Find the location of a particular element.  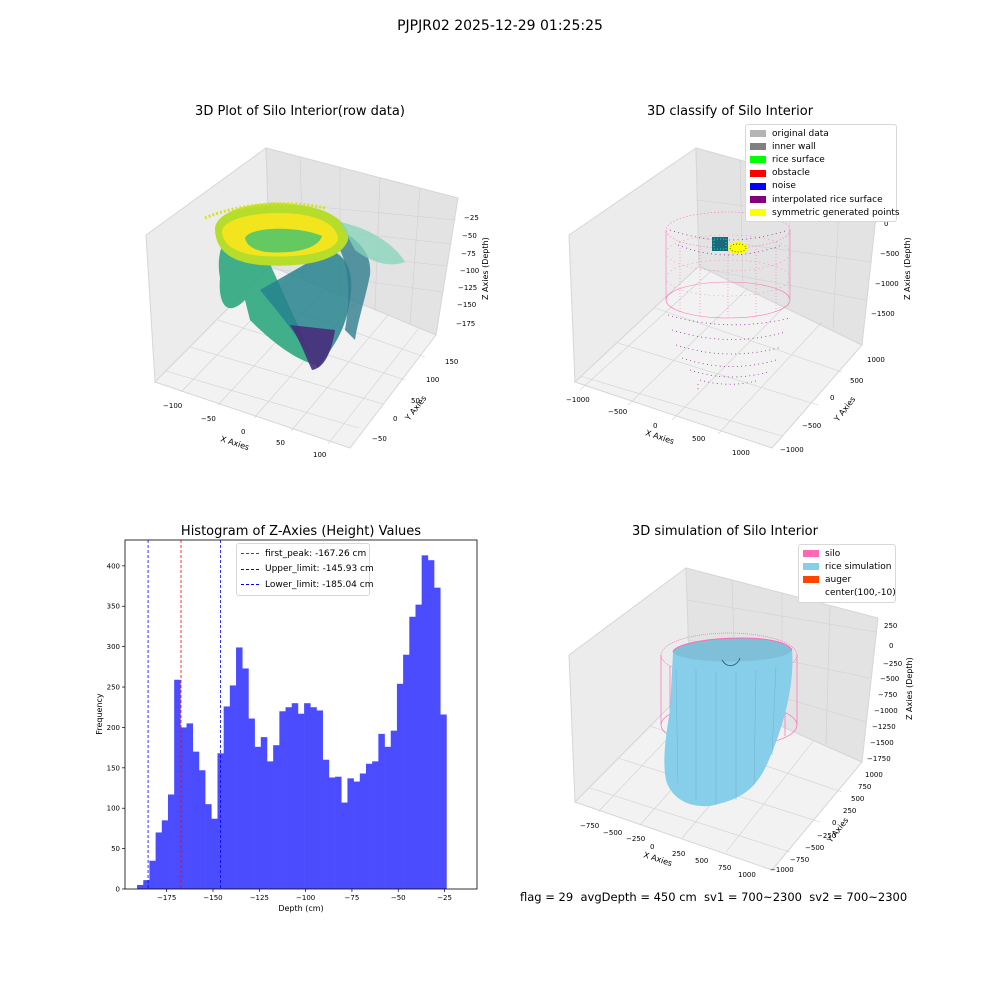

classify-ytick: 0 is located at coordinates (832, 398).